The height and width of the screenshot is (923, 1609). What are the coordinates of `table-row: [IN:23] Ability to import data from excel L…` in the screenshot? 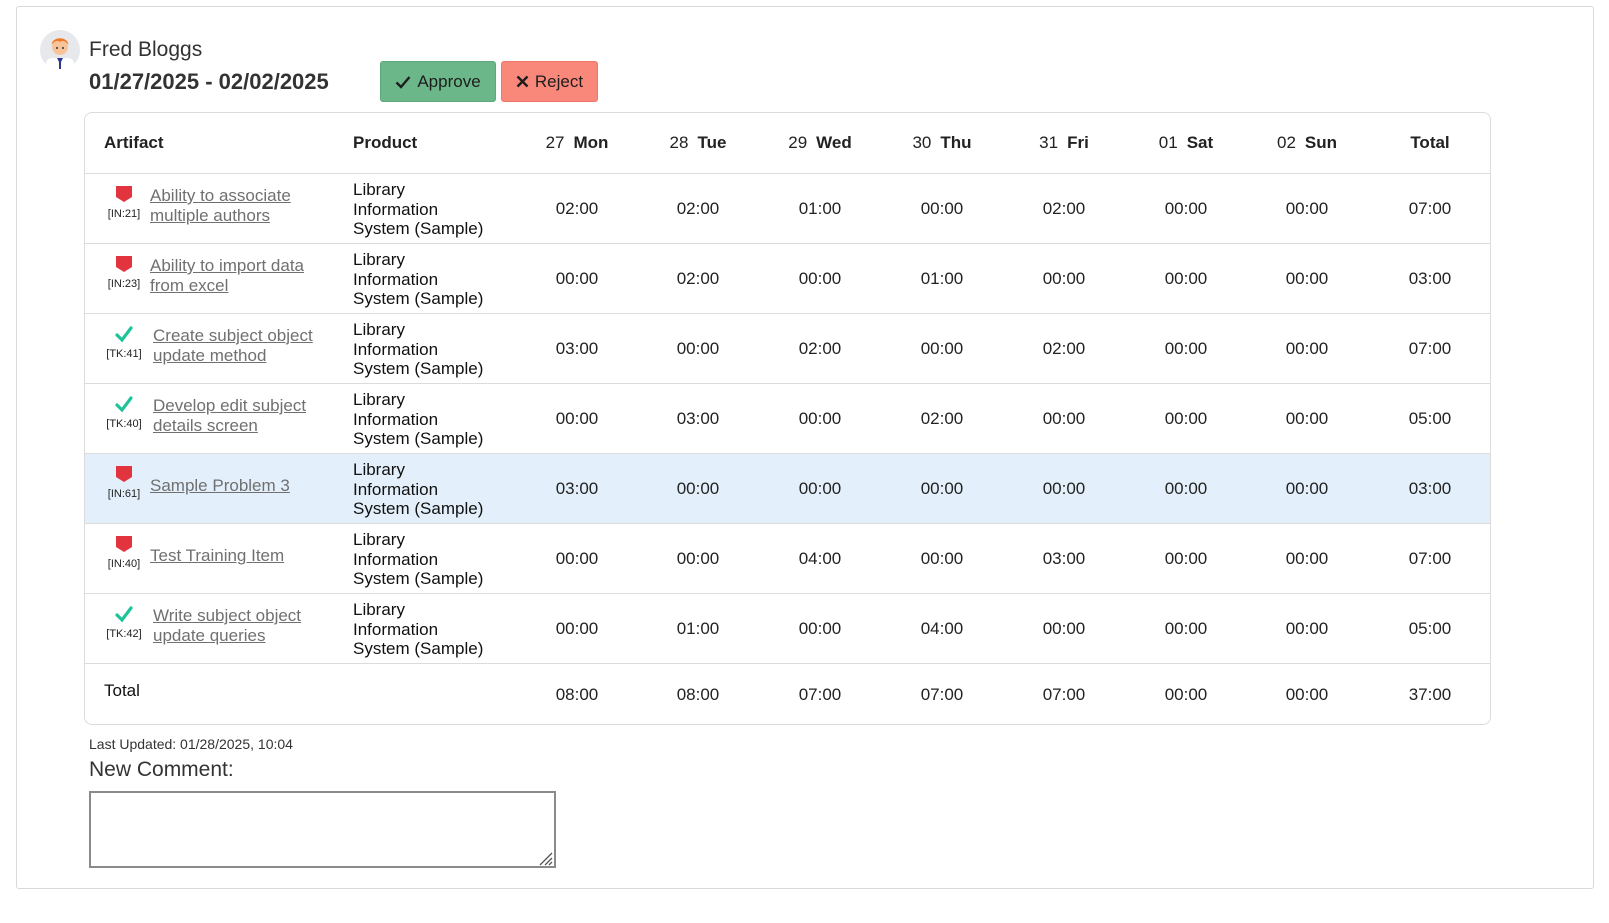 It's located at (787, 278).